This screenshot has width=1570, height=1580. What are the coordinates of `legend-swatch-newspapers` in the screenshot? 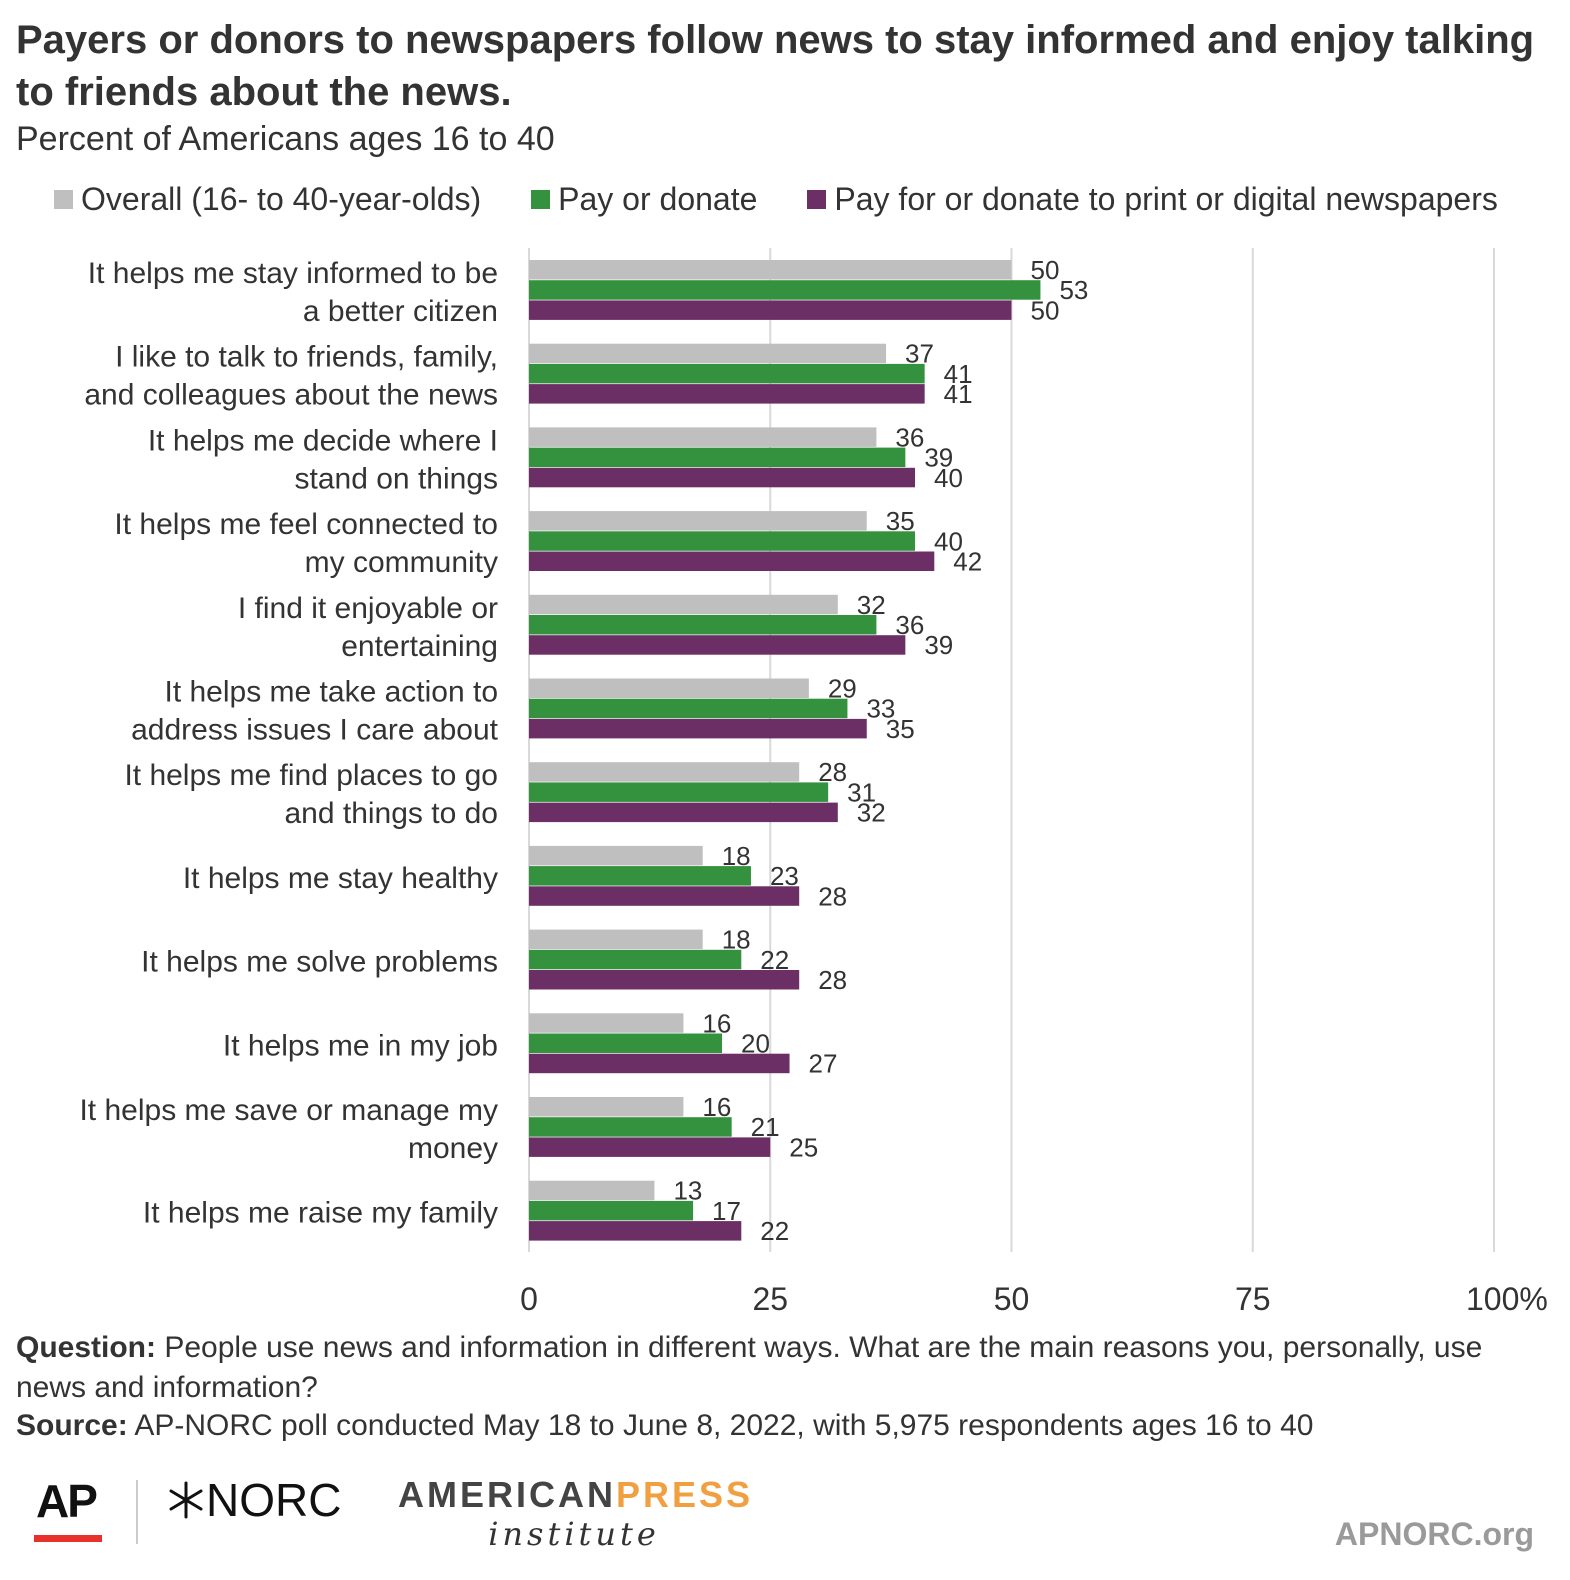 It's located at (817, 199).